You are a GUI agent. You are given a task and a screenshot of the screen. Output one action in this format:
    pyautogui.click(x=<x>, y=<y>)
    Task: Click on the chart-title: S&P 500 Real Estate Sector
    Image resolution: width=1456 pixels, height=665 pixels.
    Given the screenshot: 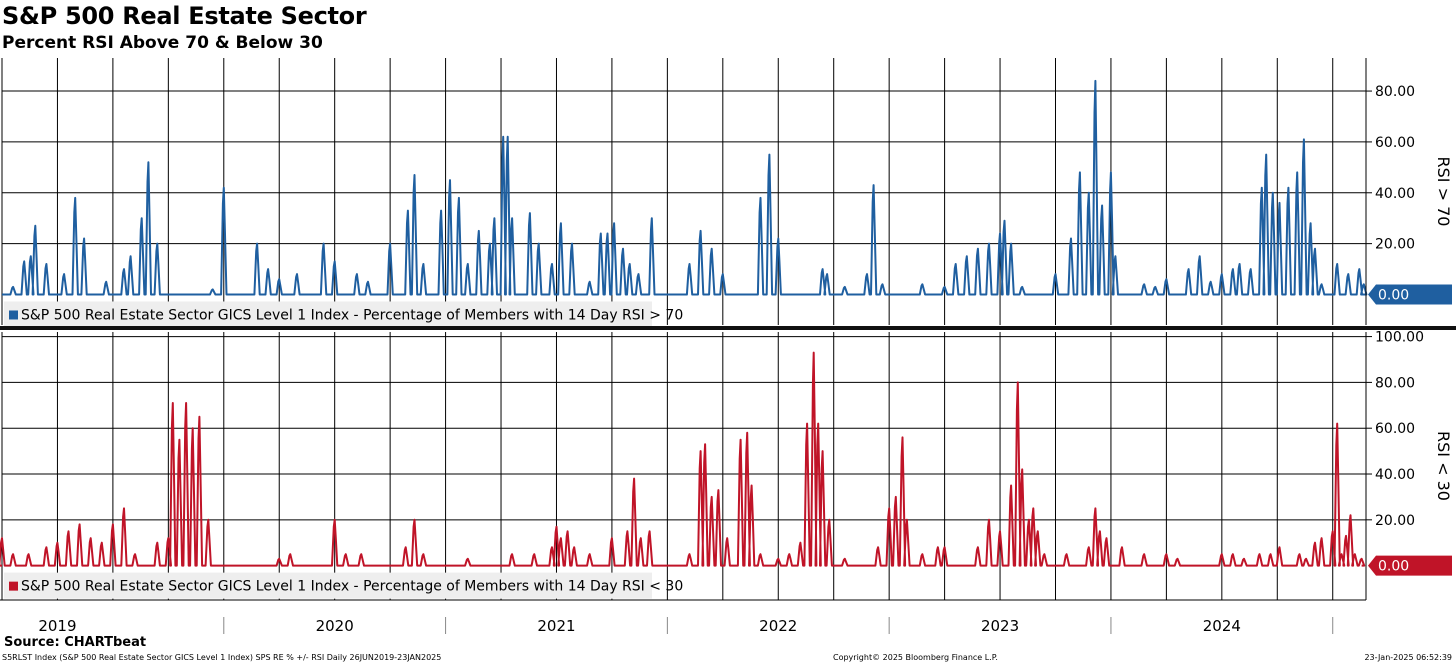 What is the action you would take?
    pyautogui.click(x=184, y=16)
    